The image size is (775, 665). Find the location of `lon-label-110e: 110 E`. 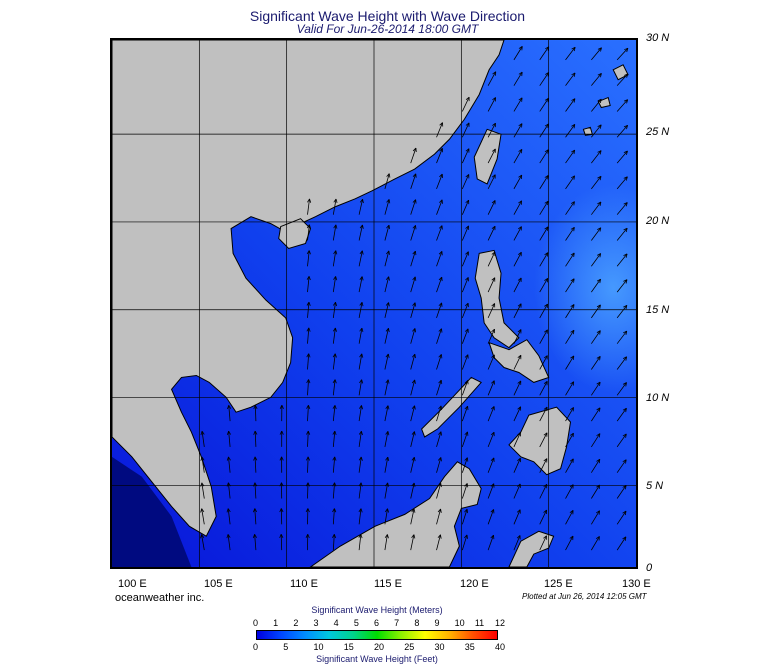

lon-label-110e: 110 E is located at coordinates (304, 584).